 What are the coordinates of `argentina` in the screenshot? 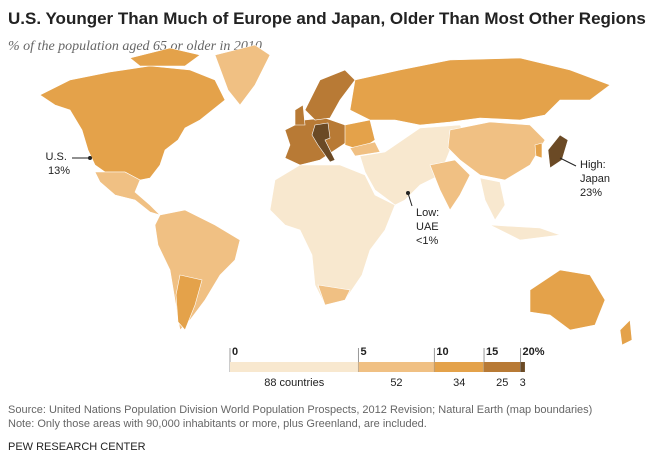 It's located at (189, 302).